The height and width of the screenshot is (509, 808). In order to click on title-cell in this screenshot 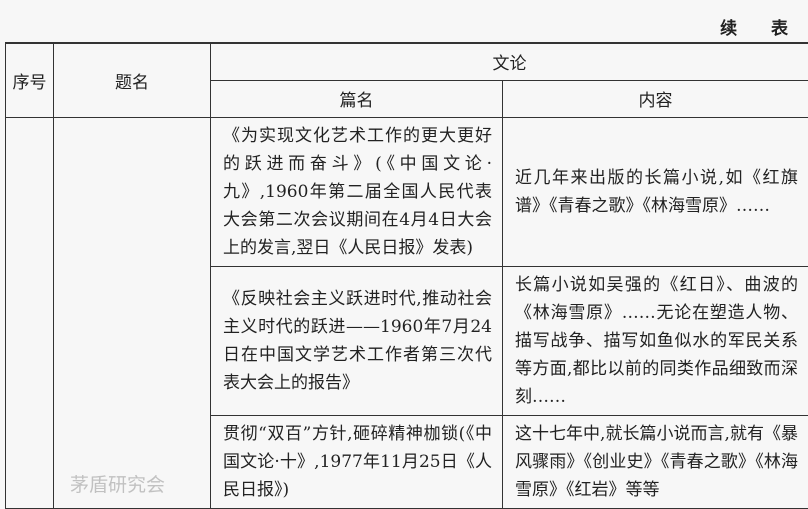, I will do `click(132, 312)`.